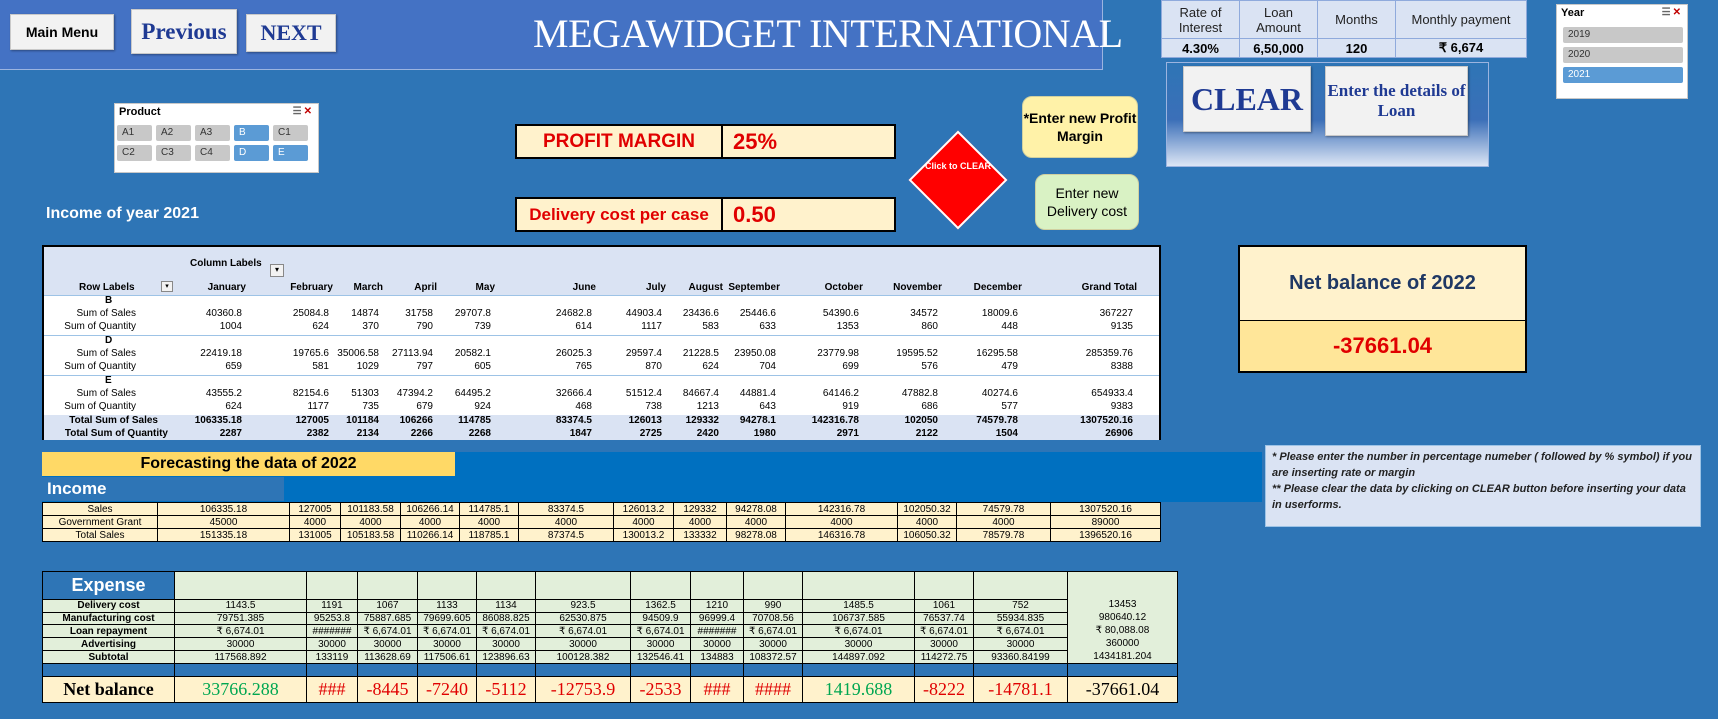 This screenshot has height=719, width=1718. What do you see at coordinates (387, 605) in the screenshot?
I see `expense-cell: 1067` at bounding box center [387, 605].